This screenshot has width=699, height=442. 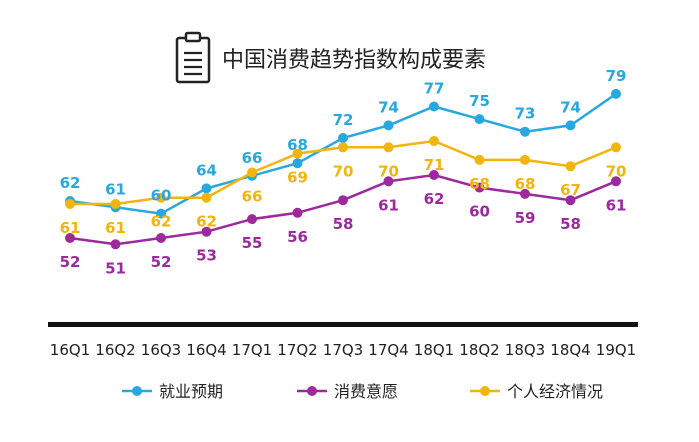 What do you see at coordinates (297, 350) in the screenshot?
I see `x-tick-label: 17Q2` at bounding box center [297, 350].